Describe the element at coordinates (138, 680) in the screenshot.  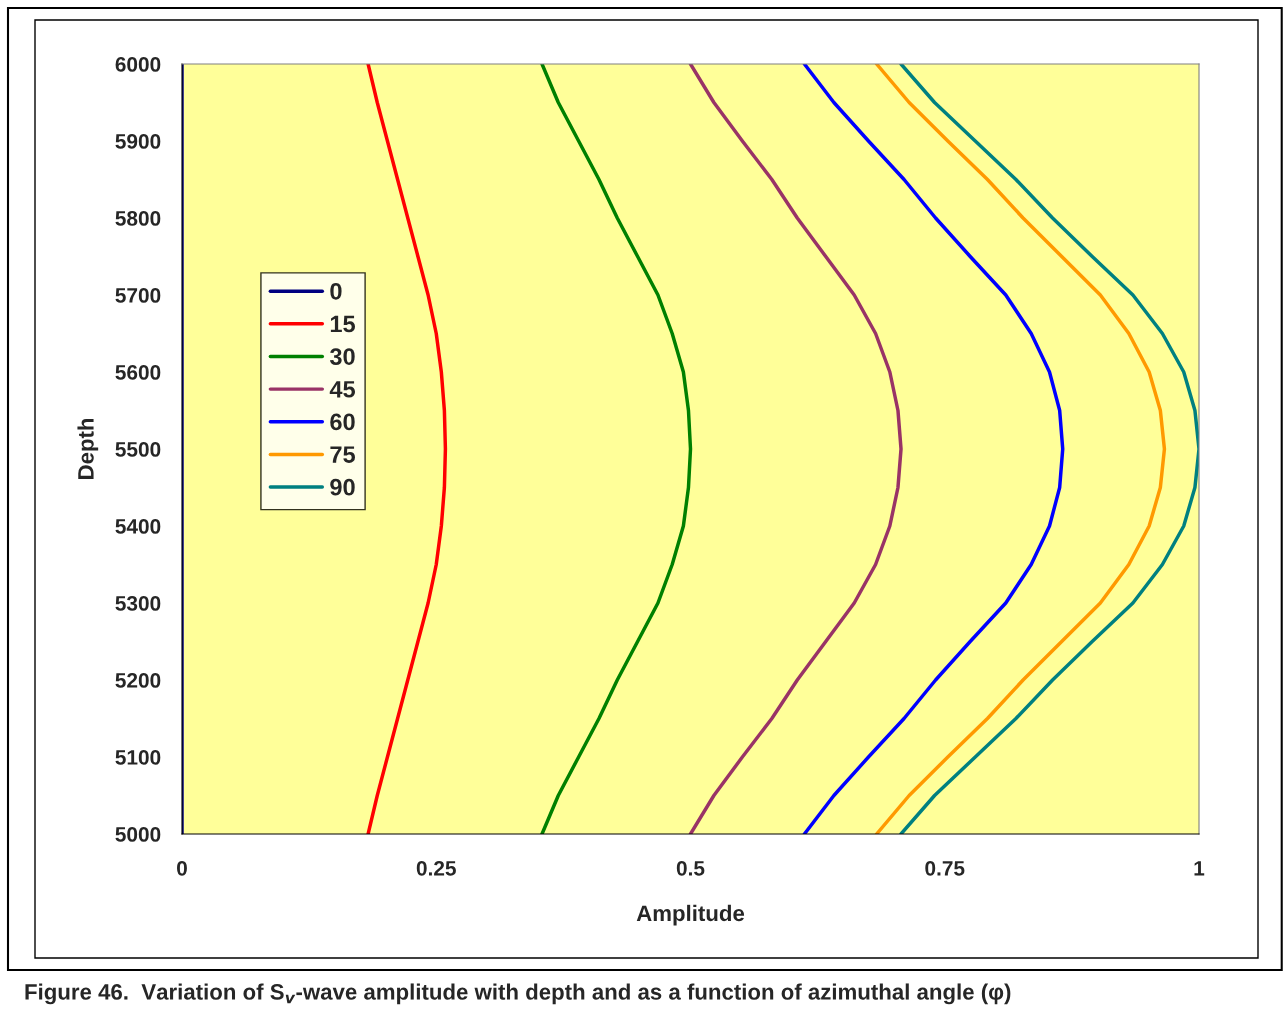
I see `y-tick-label: 5200` at that location.